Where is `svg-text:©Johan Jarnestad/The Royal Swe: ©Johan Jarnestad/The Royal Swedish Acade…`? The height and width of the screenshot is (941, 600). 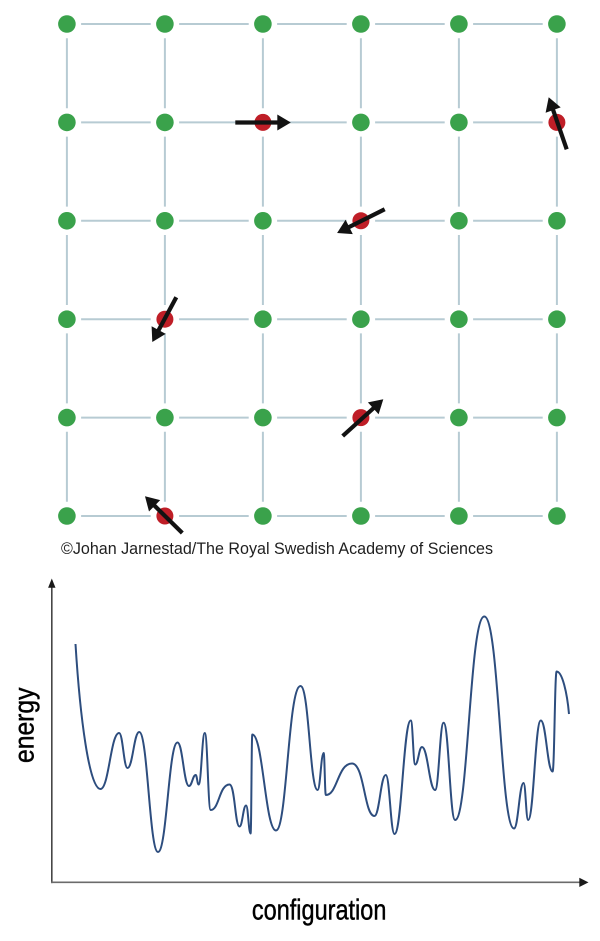
svg-text:©Johan Jarnestad/The Royal Swe: ©Johan Jarnestad/The Royal Swedish Acade… is located at coordinates (277, 548).